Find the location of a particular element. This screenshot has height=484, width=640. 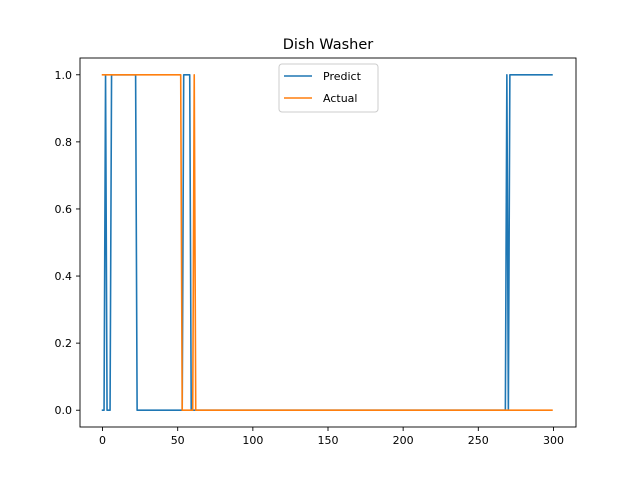

chart-title: Dish Washer is located at coordinates (328, 45).